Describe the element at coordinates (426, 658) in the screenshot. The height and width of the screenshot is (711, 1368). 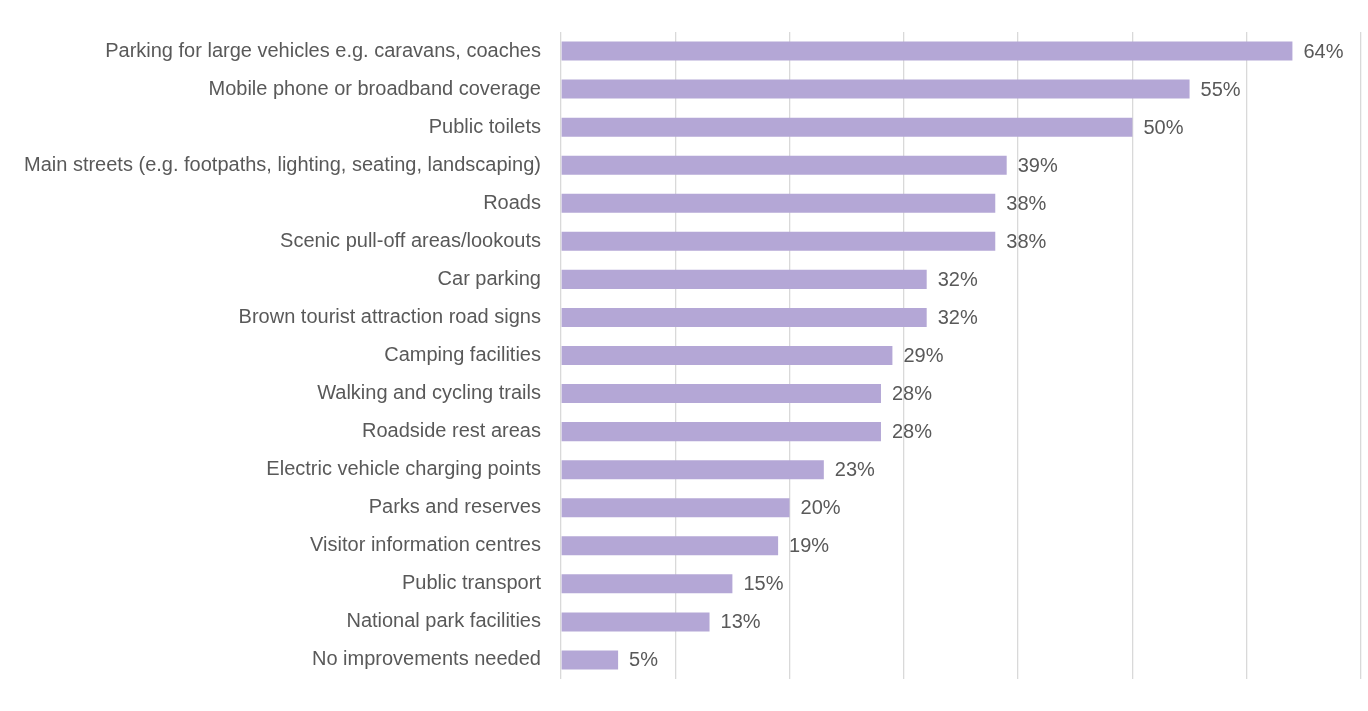
I see `y-tick-label: No improvements needed` at that location.